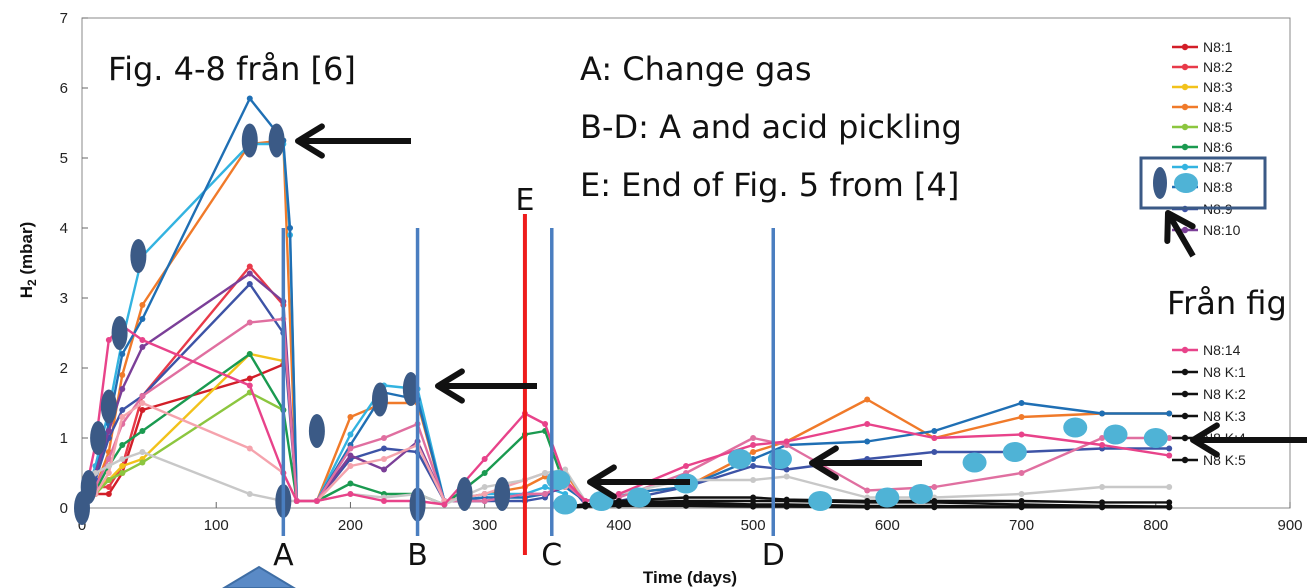  I want to click on legend-label: N8:1, so click(1218, 47).